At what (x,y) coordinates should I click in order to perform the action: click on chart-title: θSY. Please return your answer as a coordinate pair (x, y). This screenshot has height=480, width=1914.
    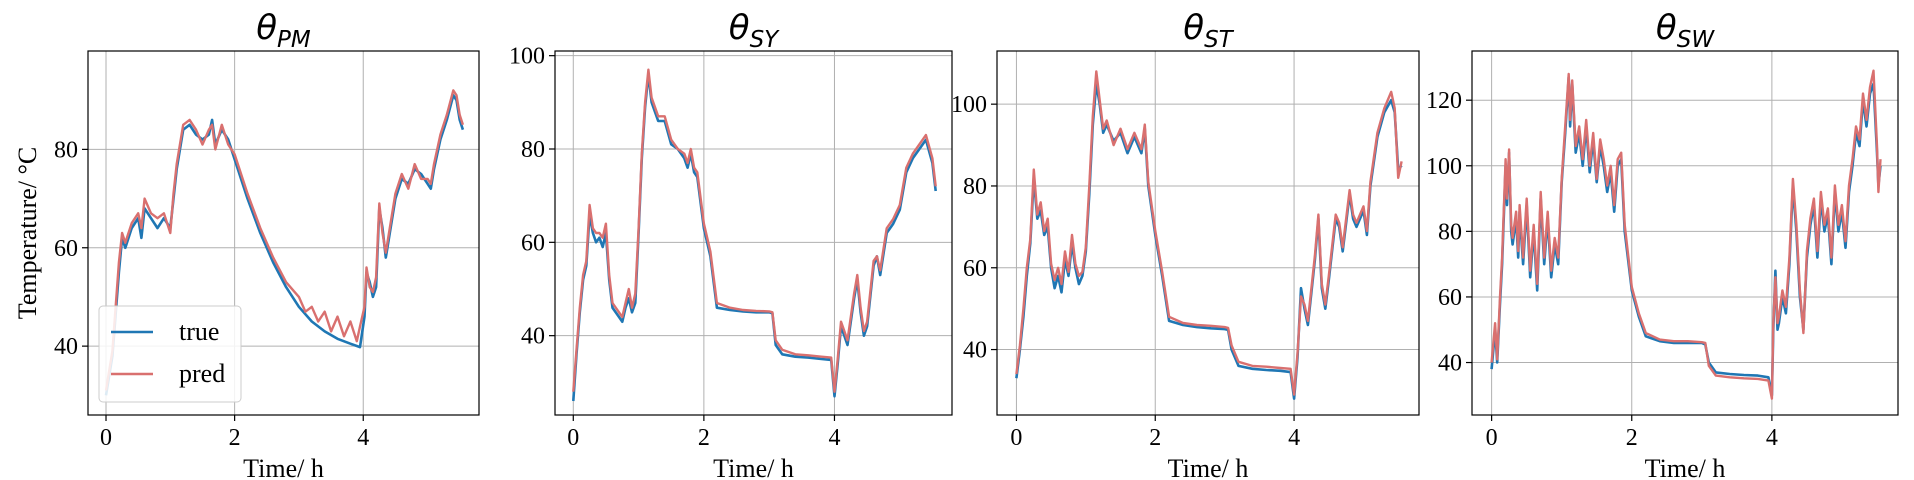
    Looking at the image, I should click on (754, 30).